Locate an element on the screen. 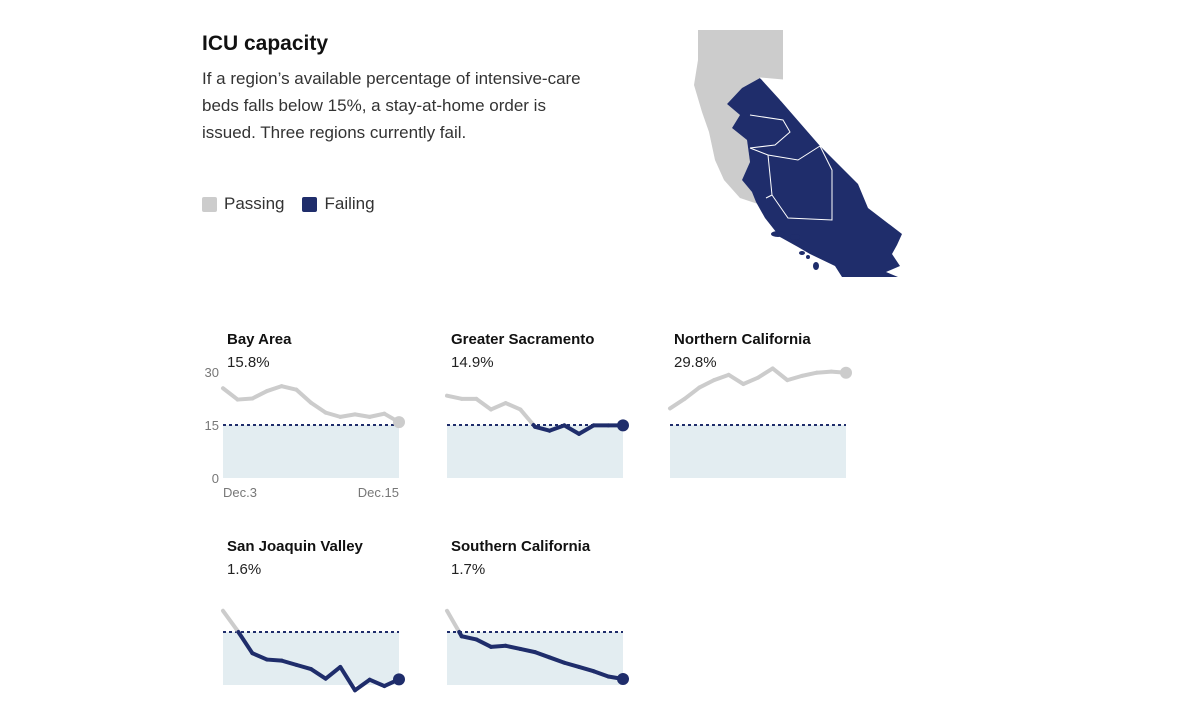 The width and height of the screenshot is (1200, 722). legend-failing-label: Failing is located at coordinates (349, 203).